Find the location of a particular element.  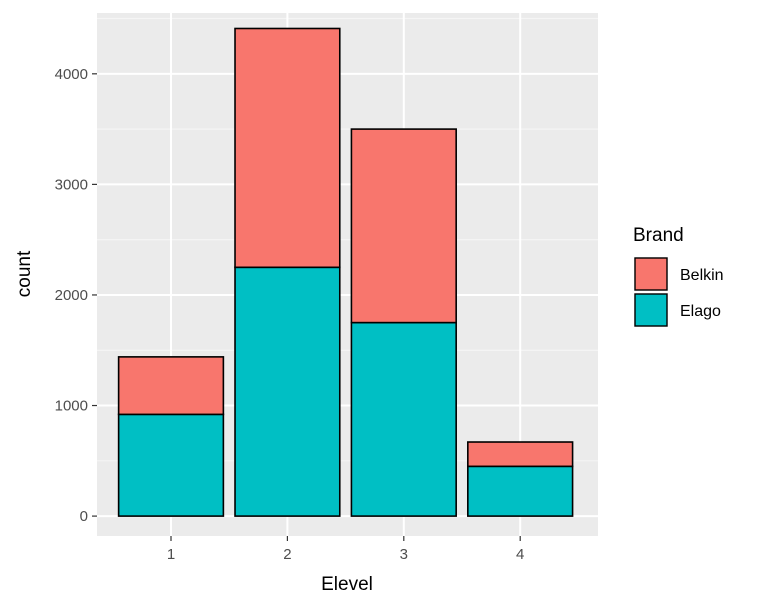

y-tick-label: 0 is located at coordinates (84, 516).